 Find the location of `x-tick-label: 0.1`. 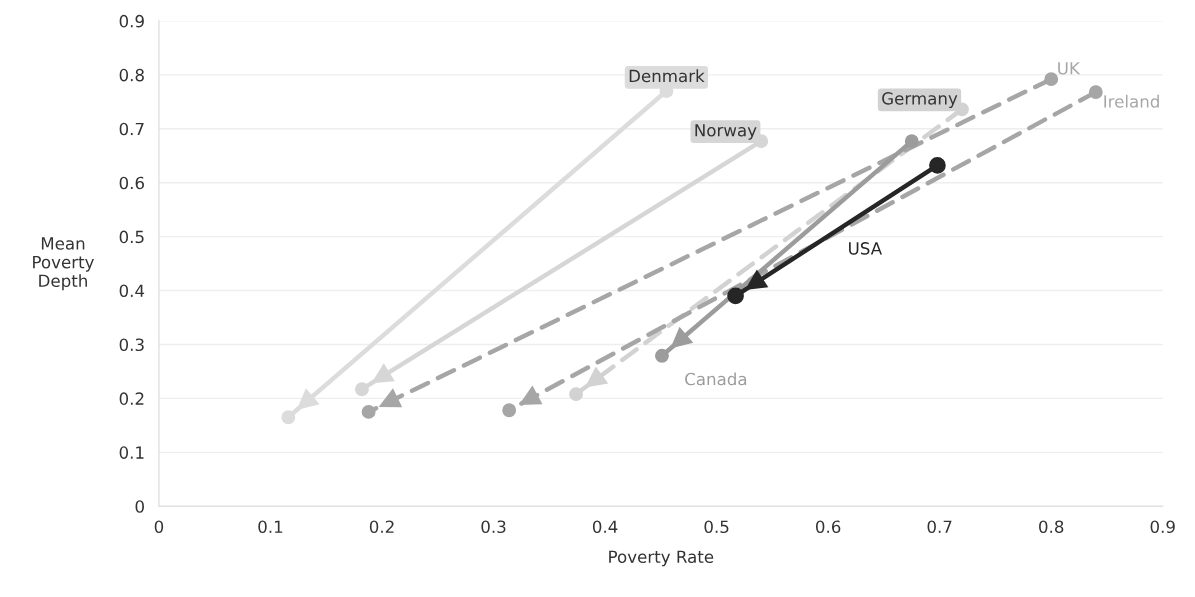

x-tick-label: 0.1 is located at coordinates (270, 527).